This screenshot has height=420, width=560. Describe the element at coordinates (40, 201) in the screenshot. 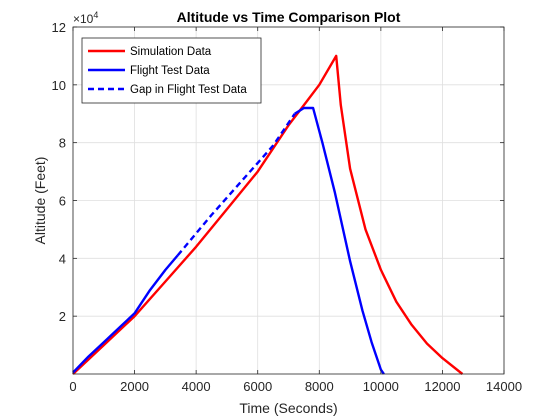

I see `y-axis-label: Altitude (Feet)` at that location.